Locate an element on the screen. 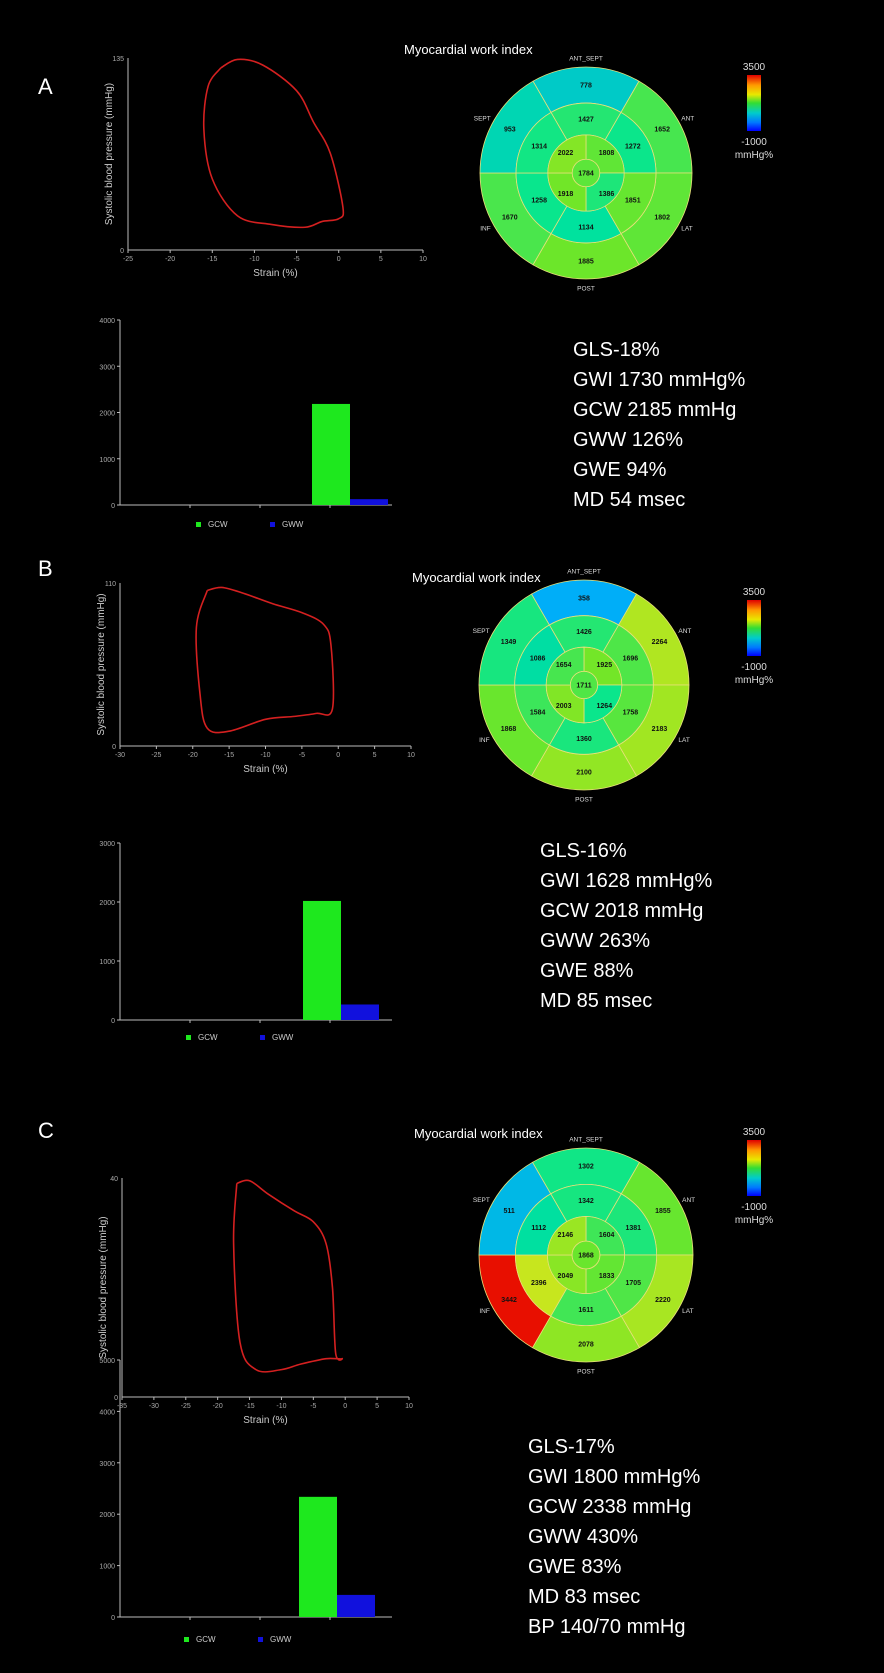 This screenshot has height=1673, width=884. y-tick-label: 4000 is located at coordinates (107, 321).